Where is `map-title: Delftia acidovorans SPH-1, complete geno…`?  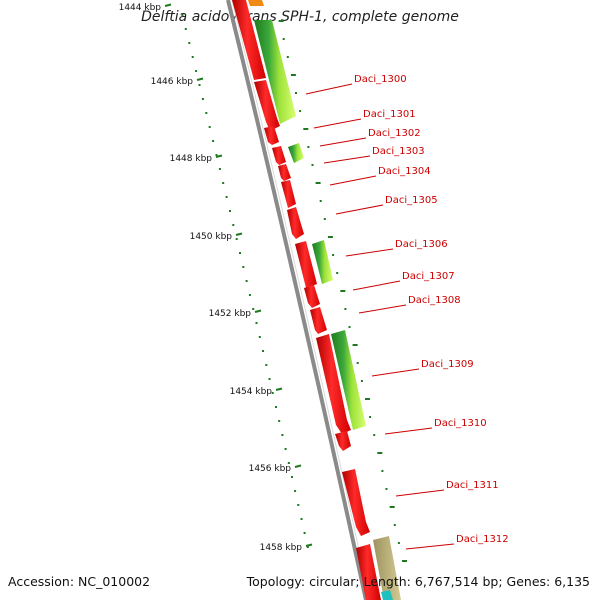 map-title: Delftia acidovorans SPH-1, complete geno… is located at coordinates (300, 17).